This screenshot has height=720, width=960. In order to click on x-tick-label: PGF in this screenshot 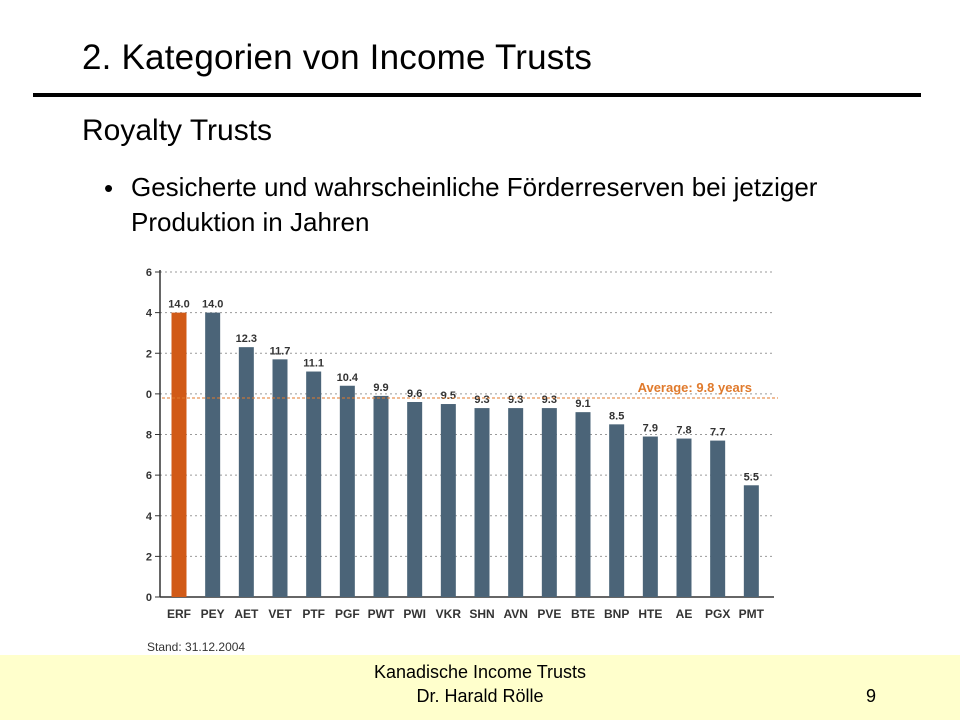, I will do `click(347, 614)`.